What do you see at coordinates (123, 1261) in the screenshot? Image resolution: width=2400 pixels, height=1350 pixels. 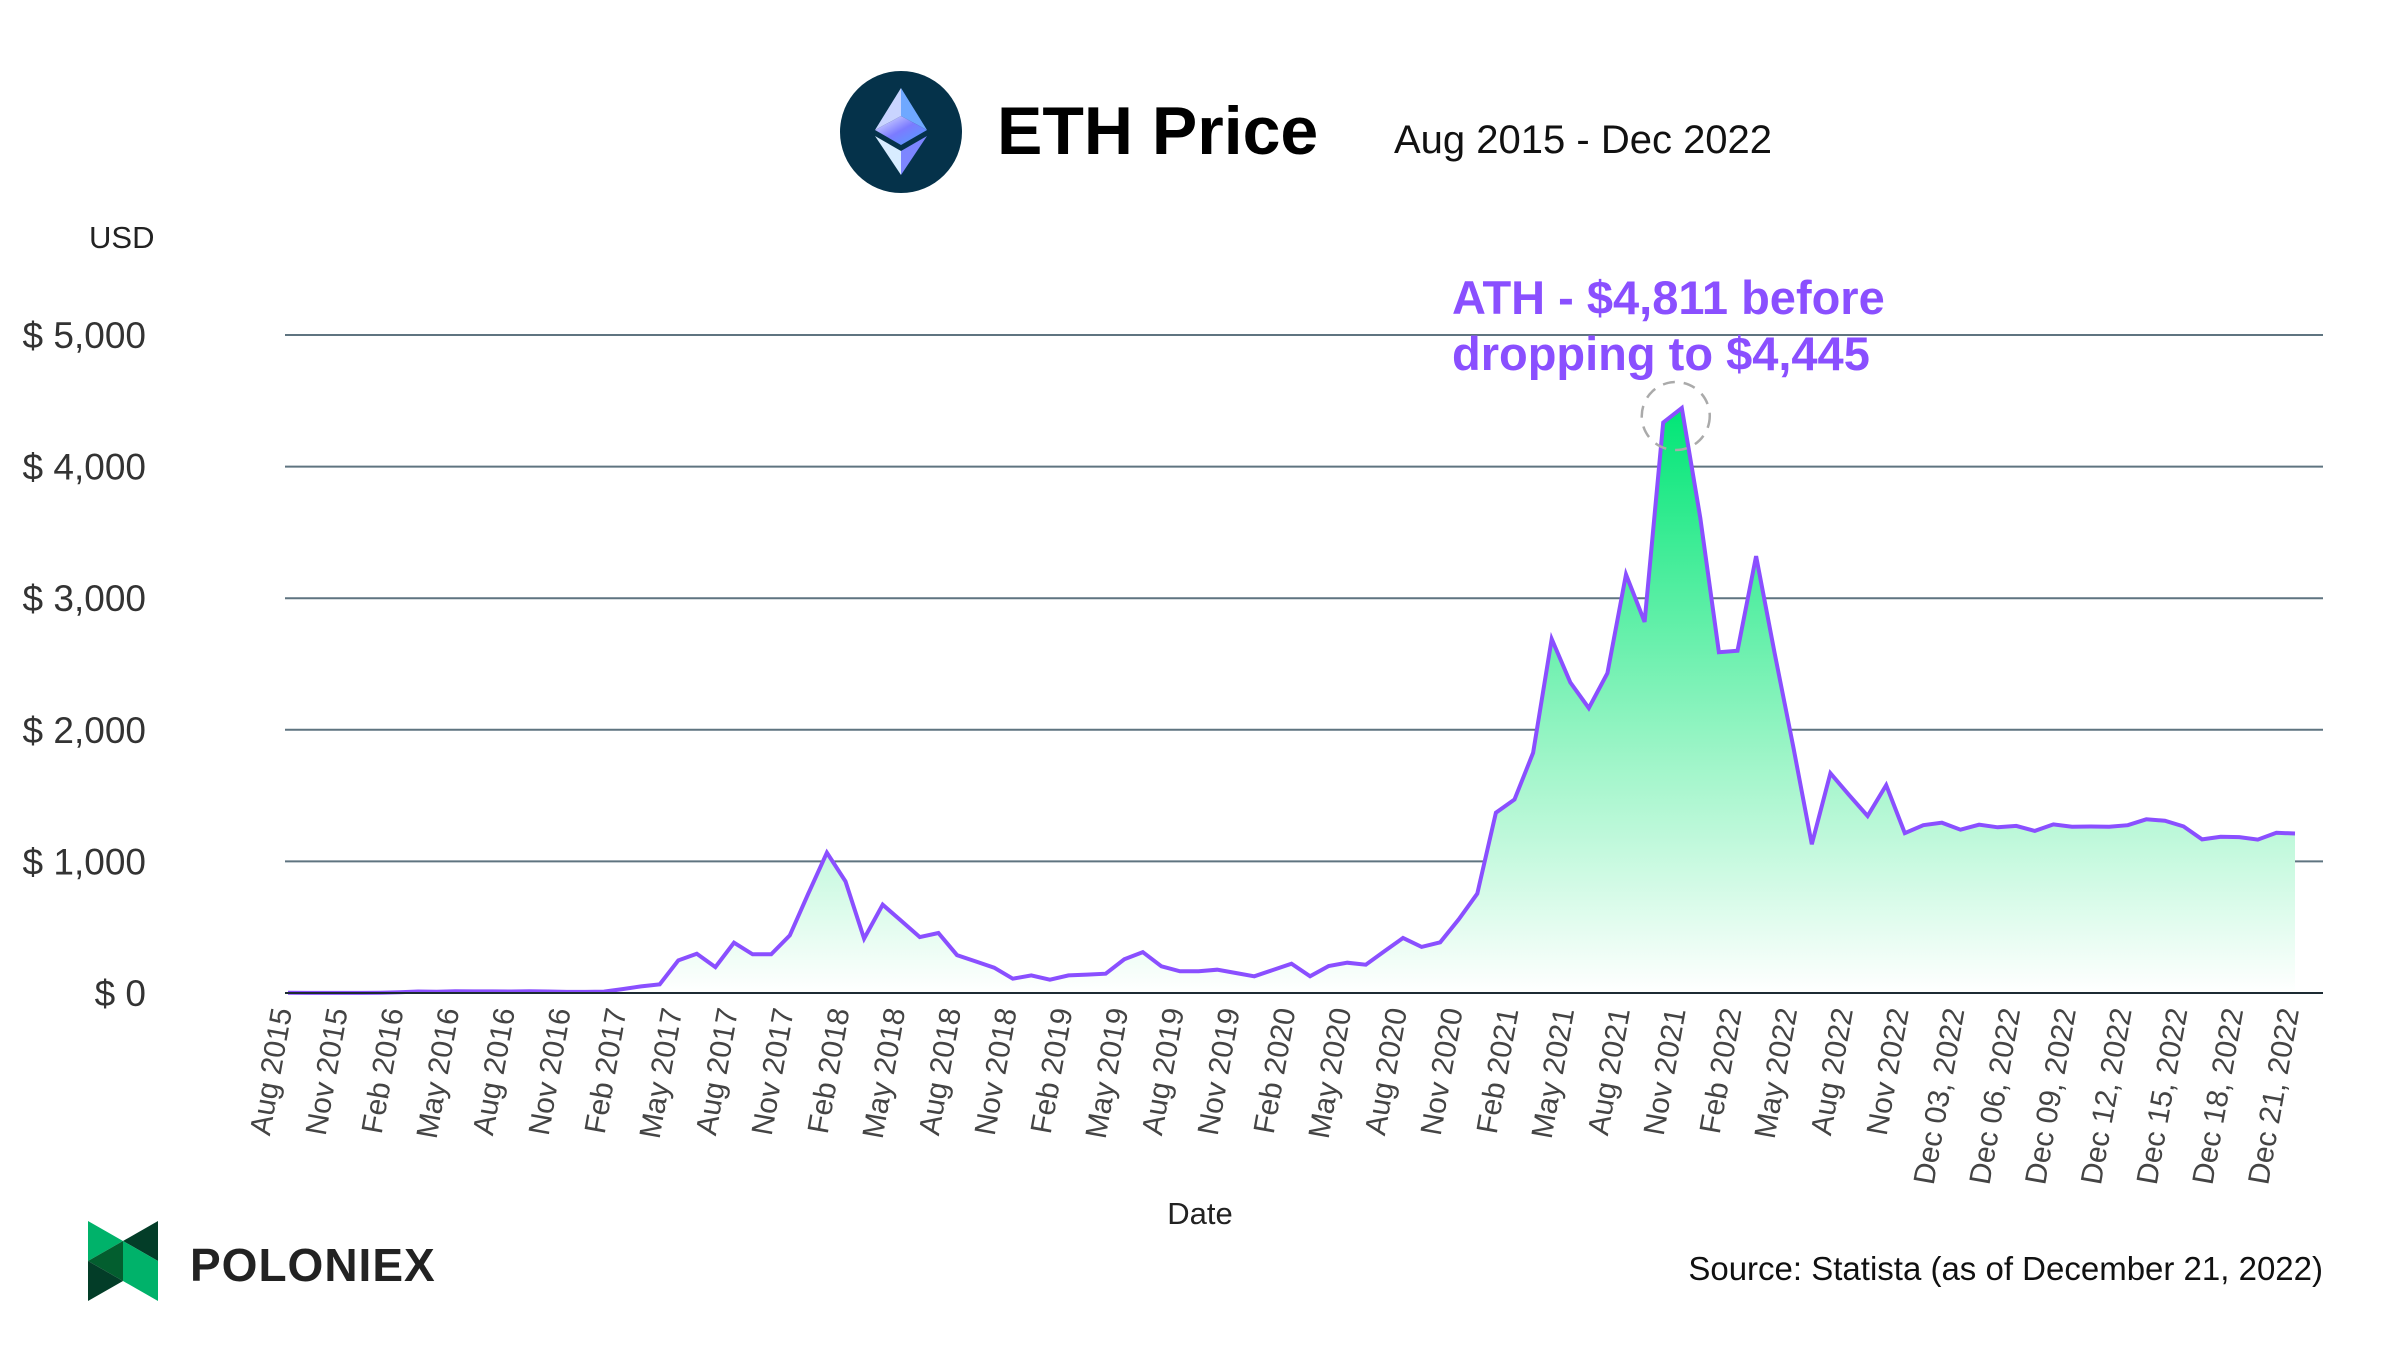 I see `poloniex-logo-icon` at bounding box center [123, 1261].